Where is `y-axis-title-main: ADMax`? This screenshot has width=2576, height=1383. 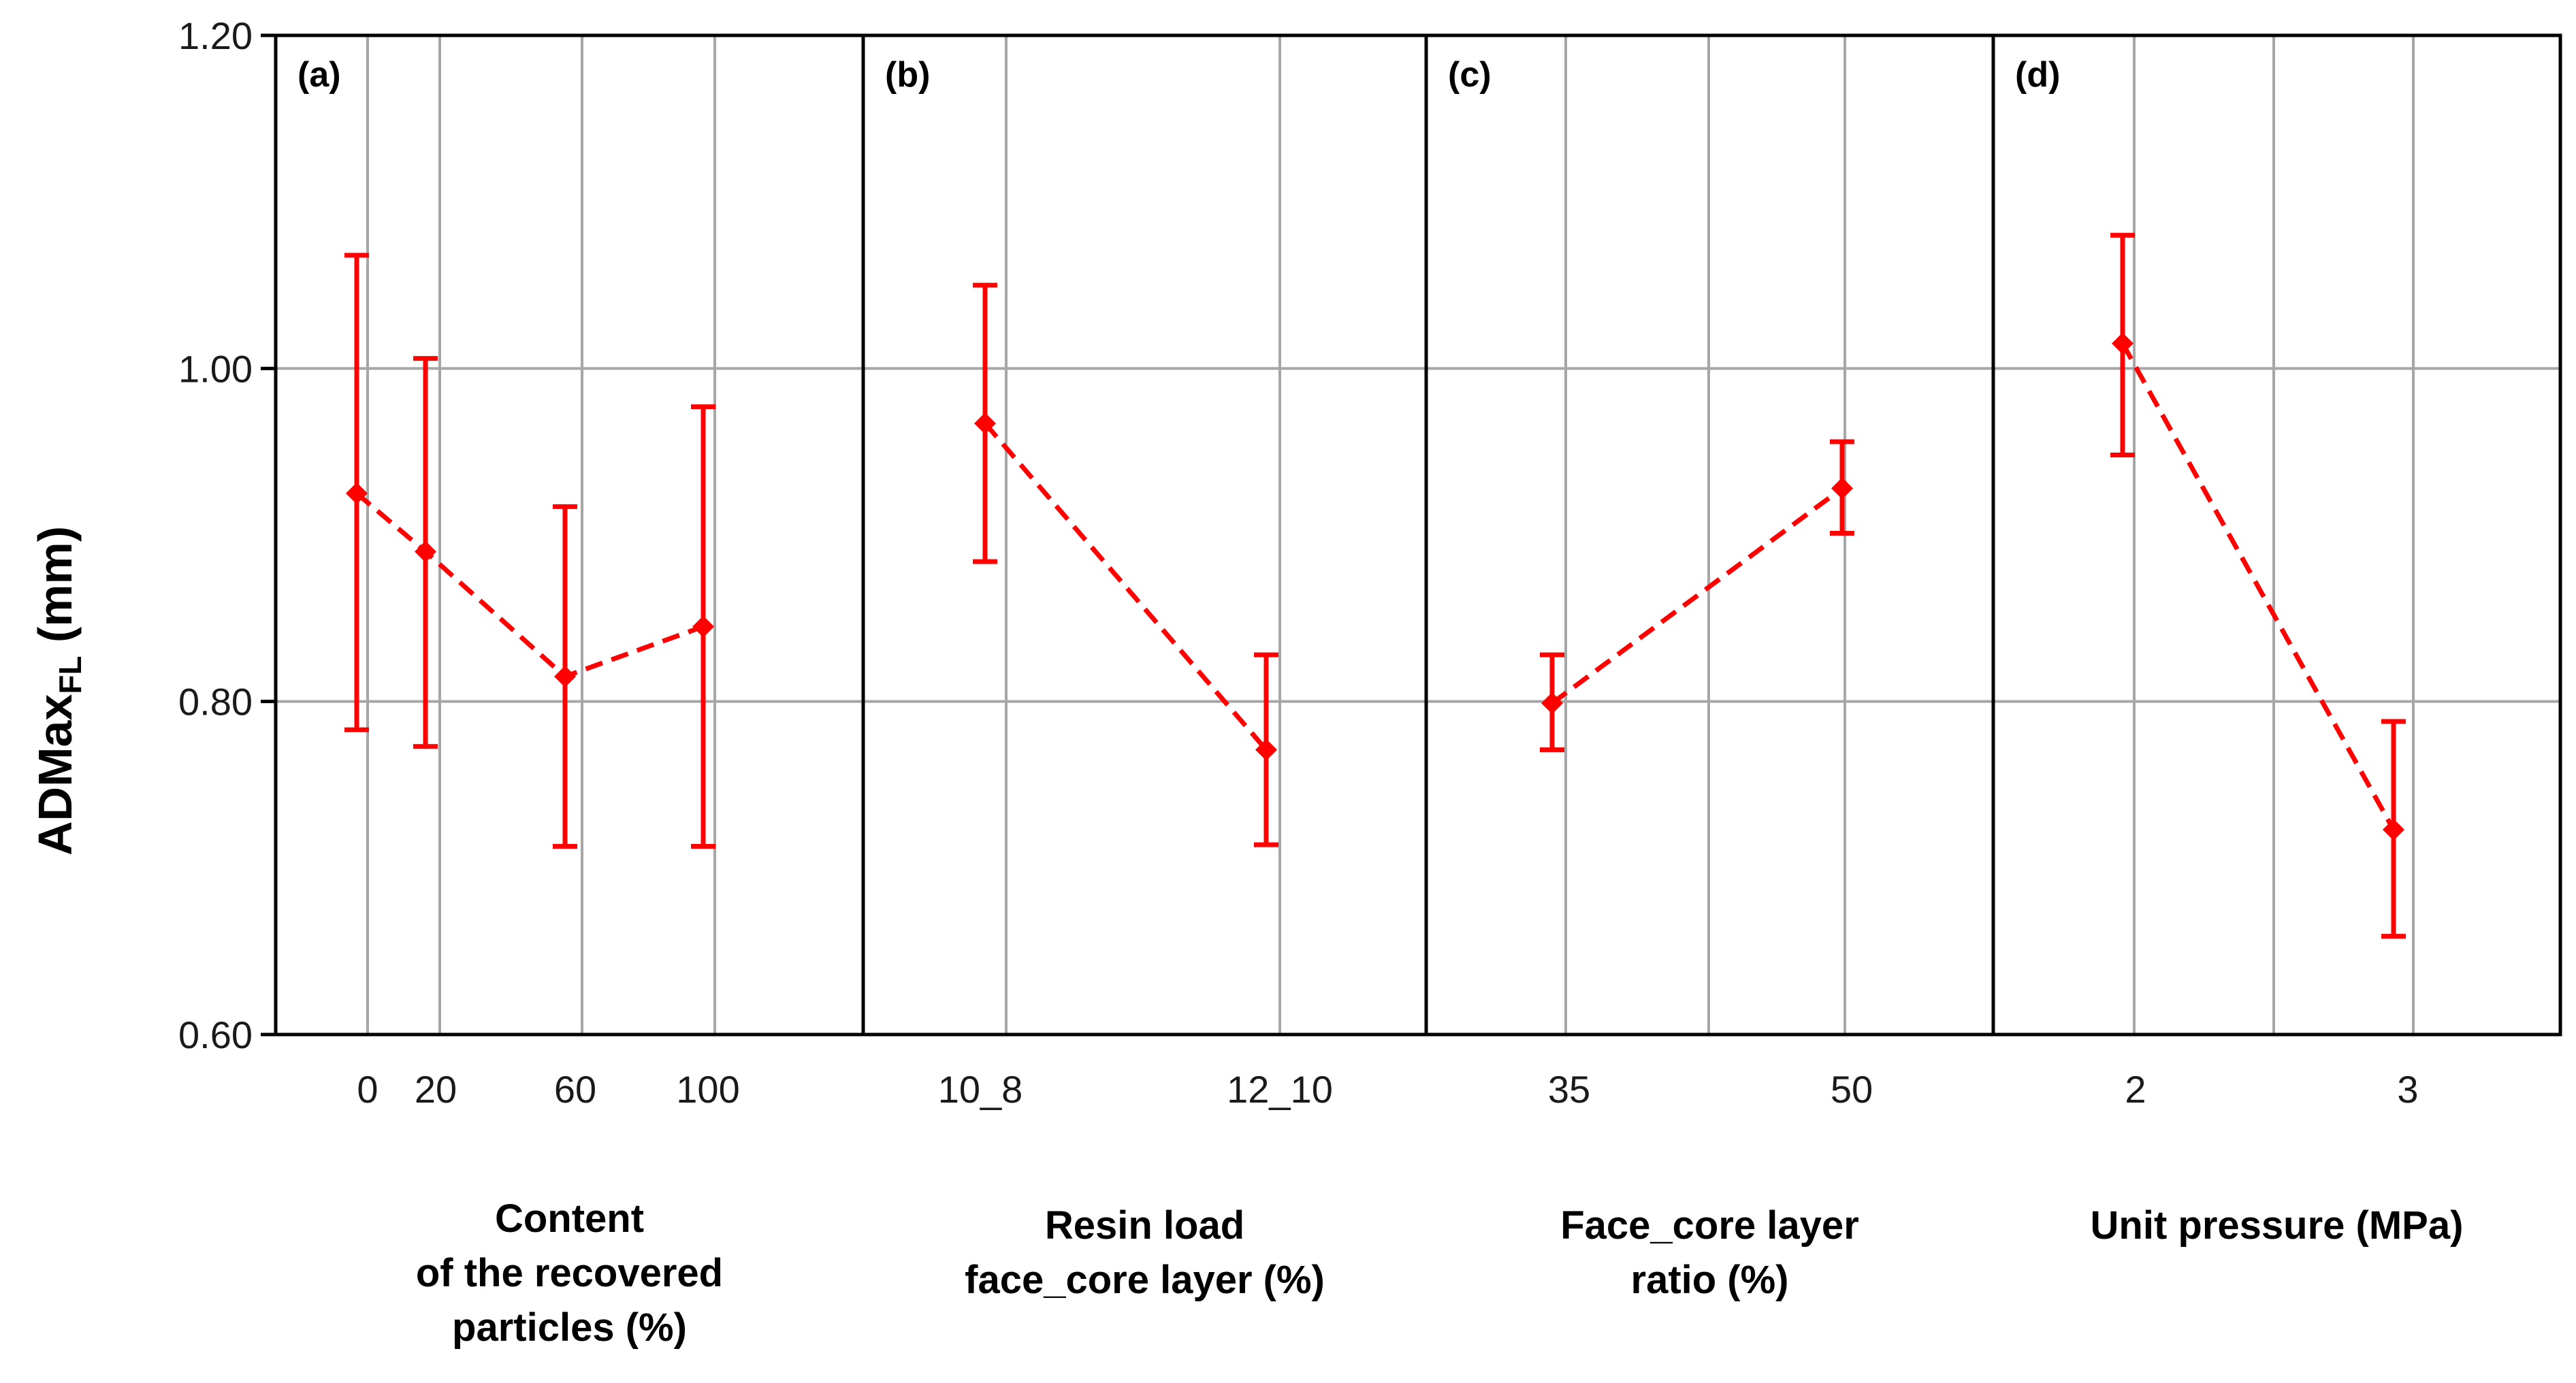
y-axis-title-main: ADMax is located at coordinates (55, 775).